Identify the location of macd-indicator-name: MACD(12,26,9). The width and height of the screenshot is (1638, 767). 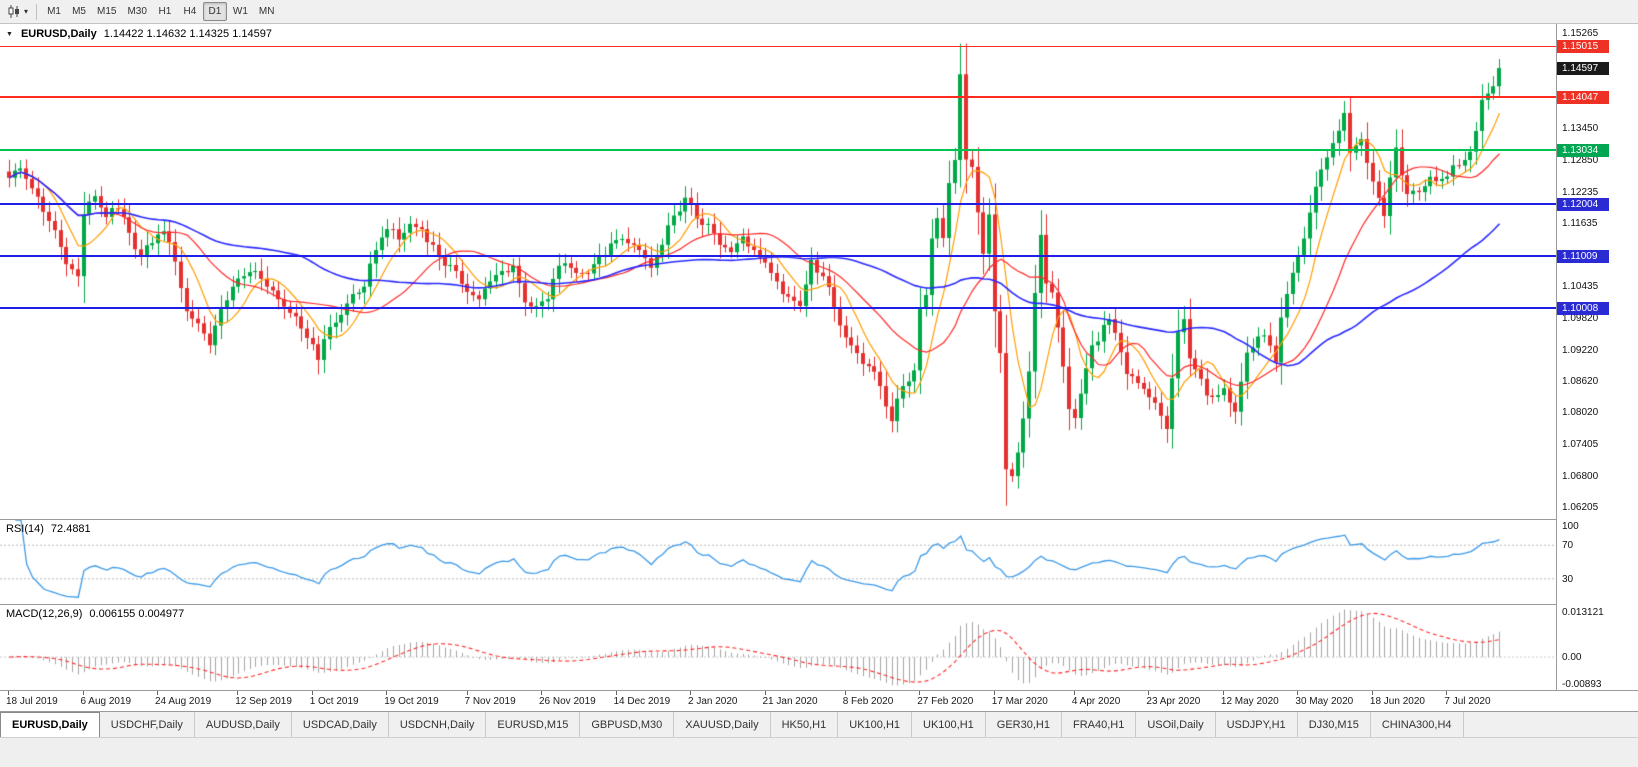
(44, 614).